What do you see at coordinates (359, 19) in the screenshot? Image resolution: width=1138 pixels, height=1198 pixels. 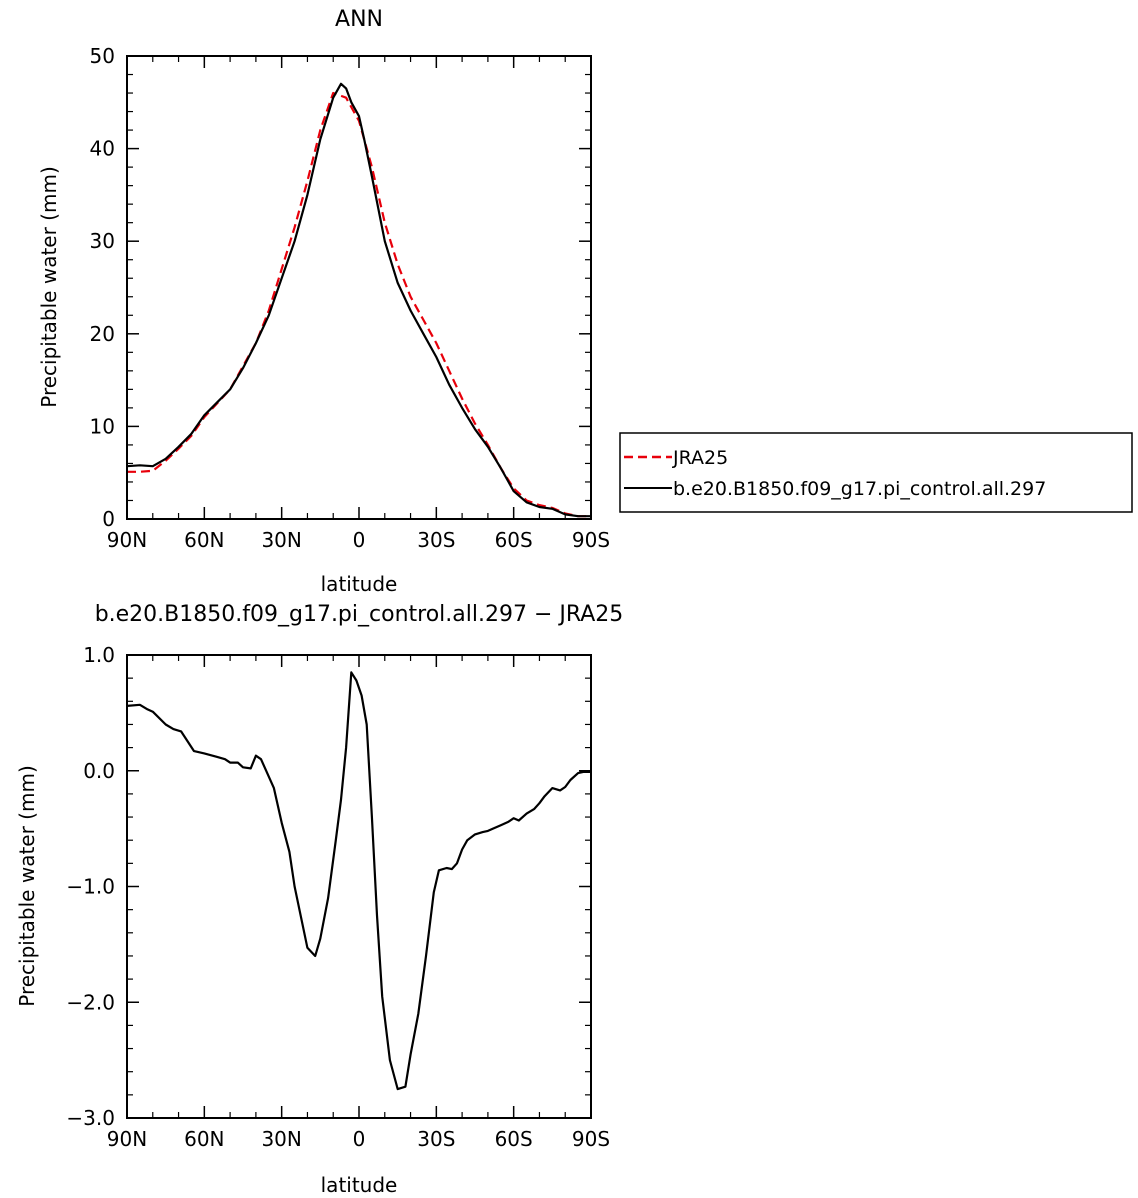 I see `chart-title: ANN` at bounding box center [359, 19].